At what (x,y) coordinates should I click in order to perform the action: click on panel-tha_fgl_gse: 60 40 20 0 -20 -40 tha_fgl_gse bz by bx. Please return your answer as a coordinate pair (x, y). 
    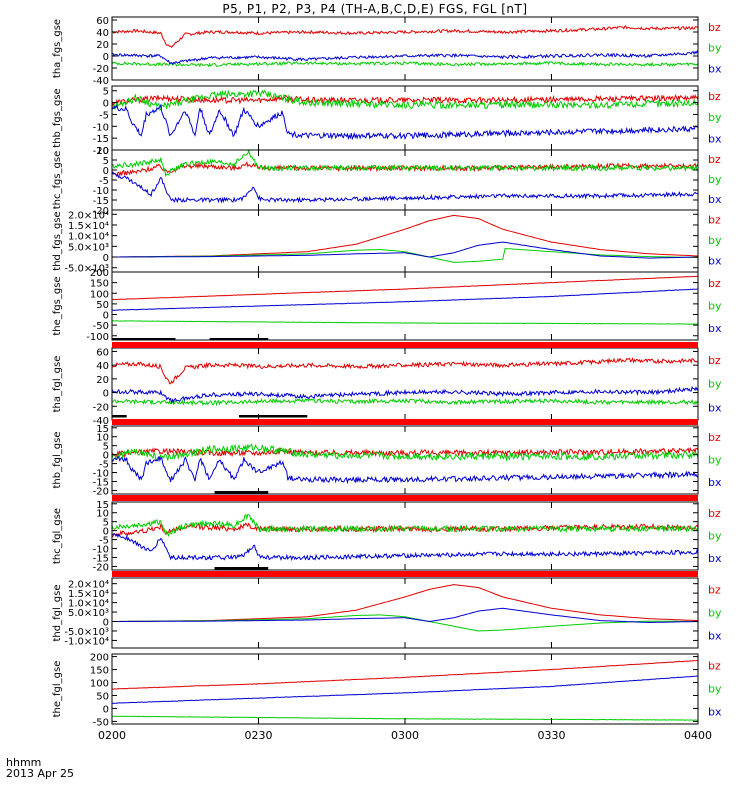
    Looking at the image, I should click on (387, 387).